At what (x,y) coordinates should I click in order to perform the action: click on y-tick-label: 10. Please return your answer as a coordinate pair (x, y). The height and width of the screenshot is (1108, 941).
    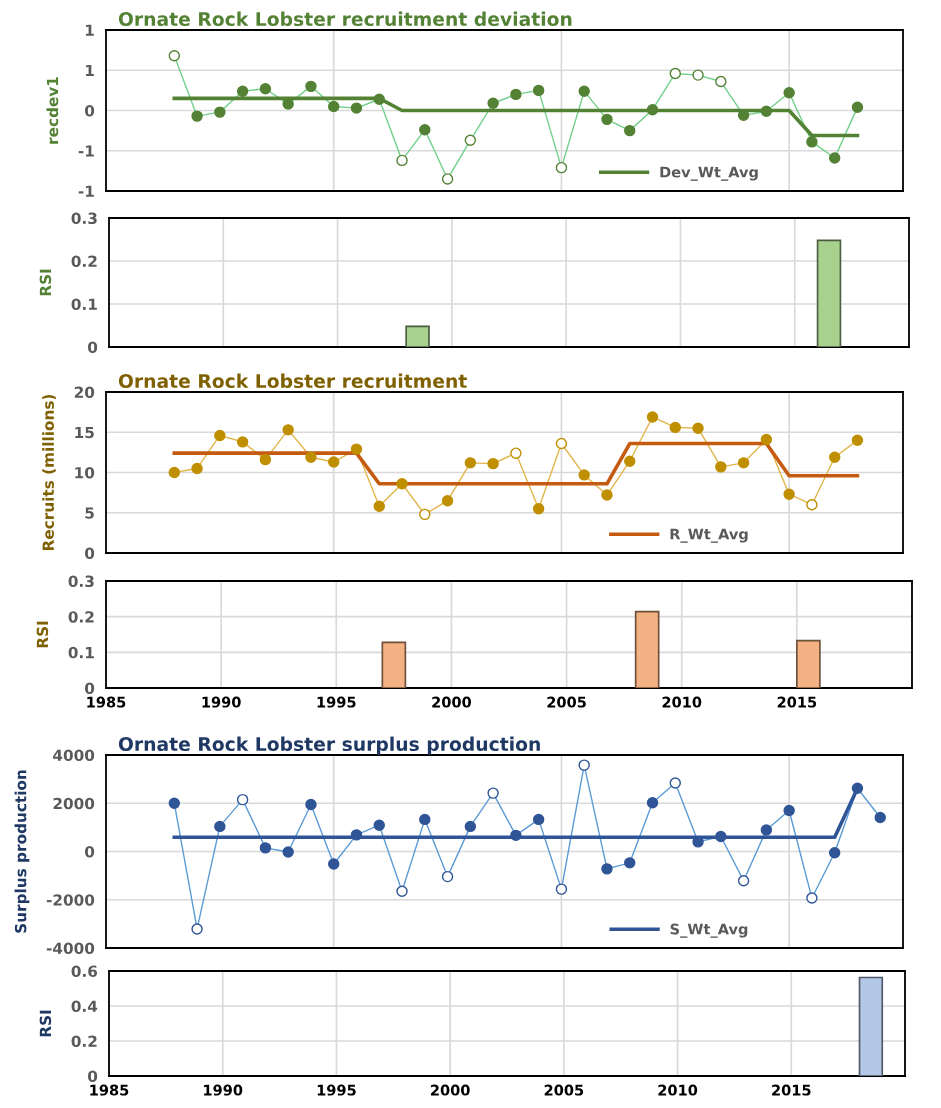
    Looking at the image, I should click on (85, 472).